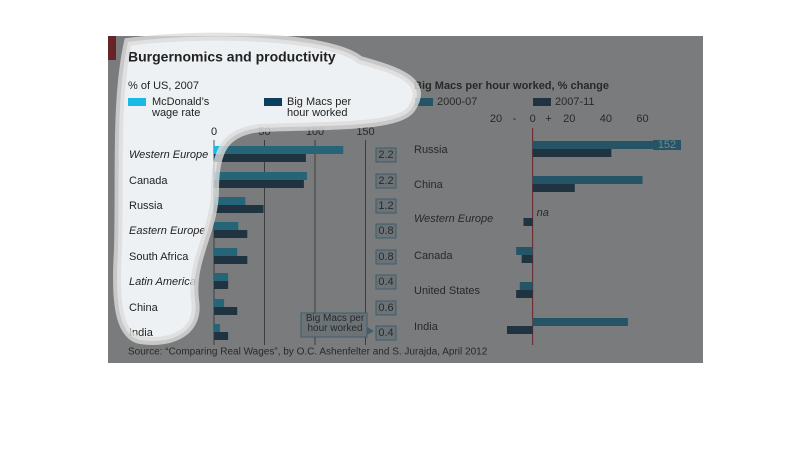 This screenshot has height=458, width=810. Describe the element at coordinates (667, 145) in the screenshot. I see `value-label: 152` at that location.